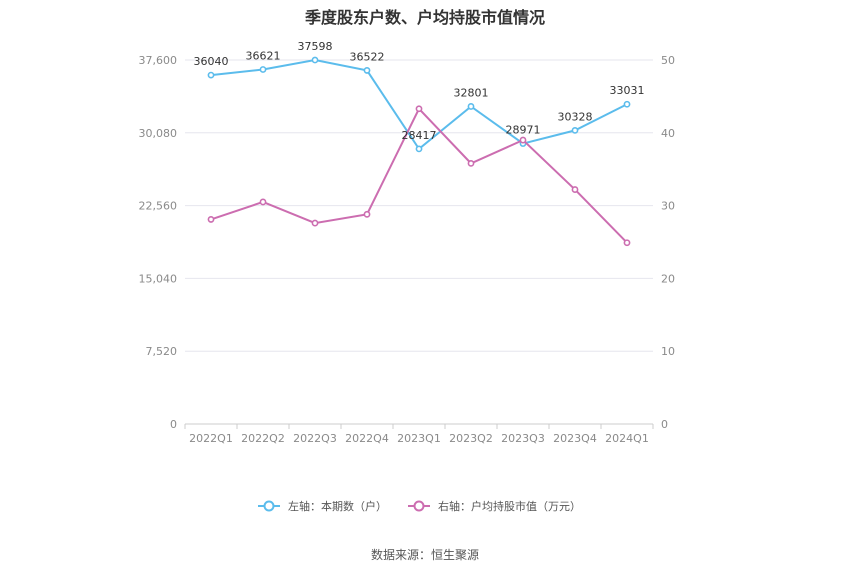  I want to click on data-label: 36522, so click(367, 56).